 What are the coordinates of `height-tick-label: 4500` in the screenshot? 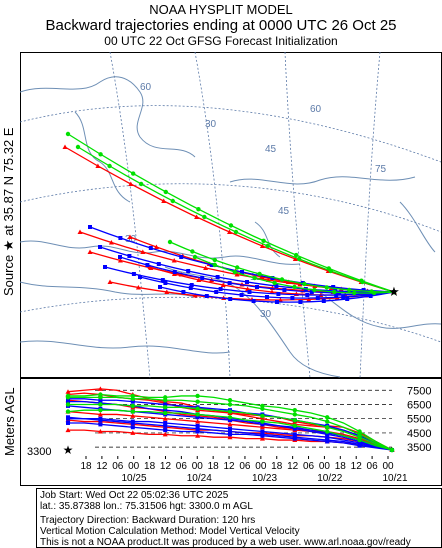 It's located at (419, 434).